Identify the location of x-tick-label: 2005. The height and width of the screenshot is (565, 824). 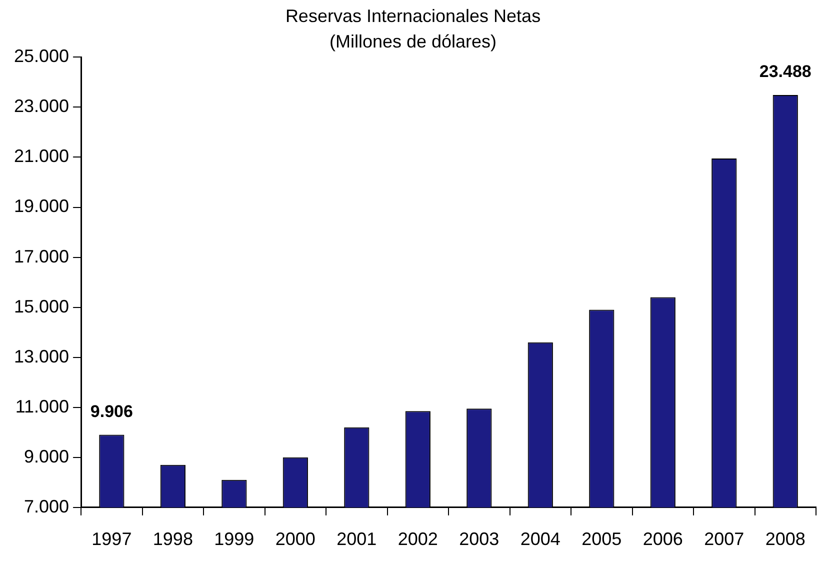
(602, 539).